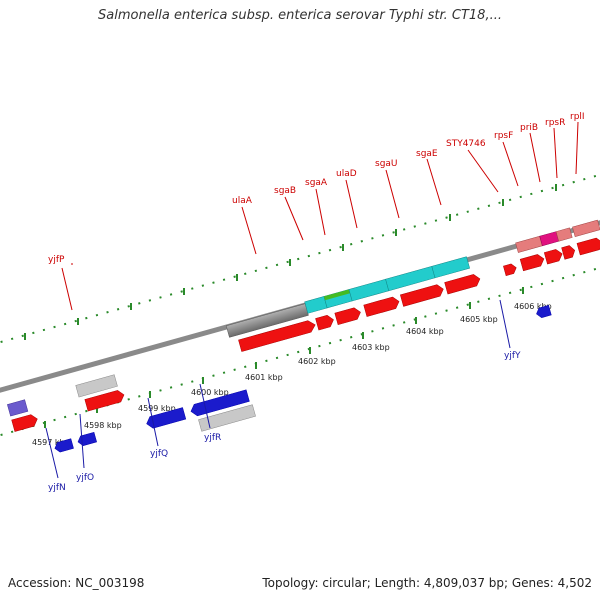 The width and height of the screenshot is (600, 600). What do you see at coordinates (529, 244) in the screenshot?
I see `gene-rpsF-bar` at bounding box center [529, 244].